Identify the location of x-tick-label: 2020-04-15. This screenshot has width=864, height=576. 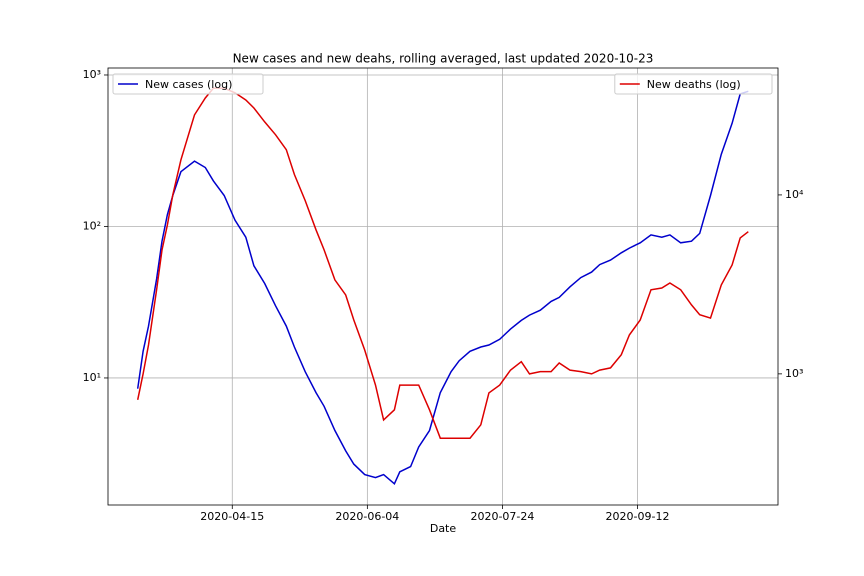
(232, 516).